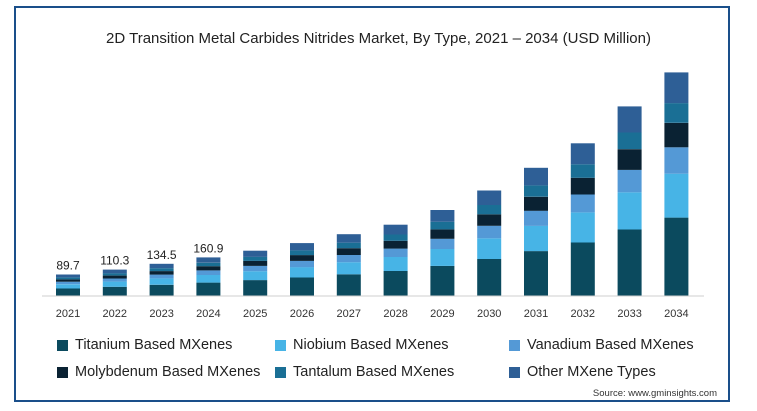 The image size is (757, 411). What do you see at coordinates (362, 345) in the screenshot?
I see `legend-item-1: Niobium Based MXenes` at bounding box center [362, 345].